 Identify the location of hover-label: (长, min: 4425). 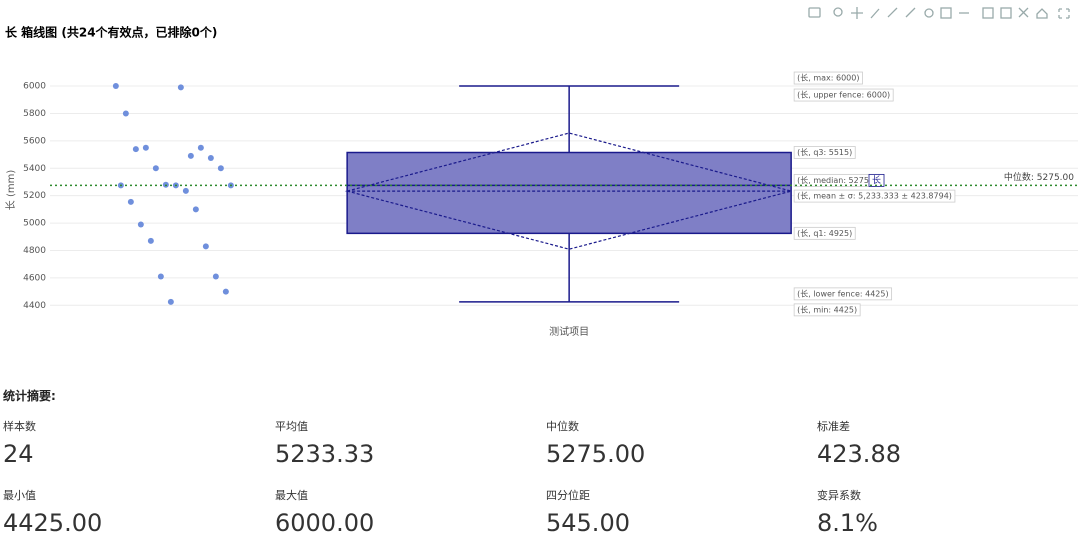
(827, 310).